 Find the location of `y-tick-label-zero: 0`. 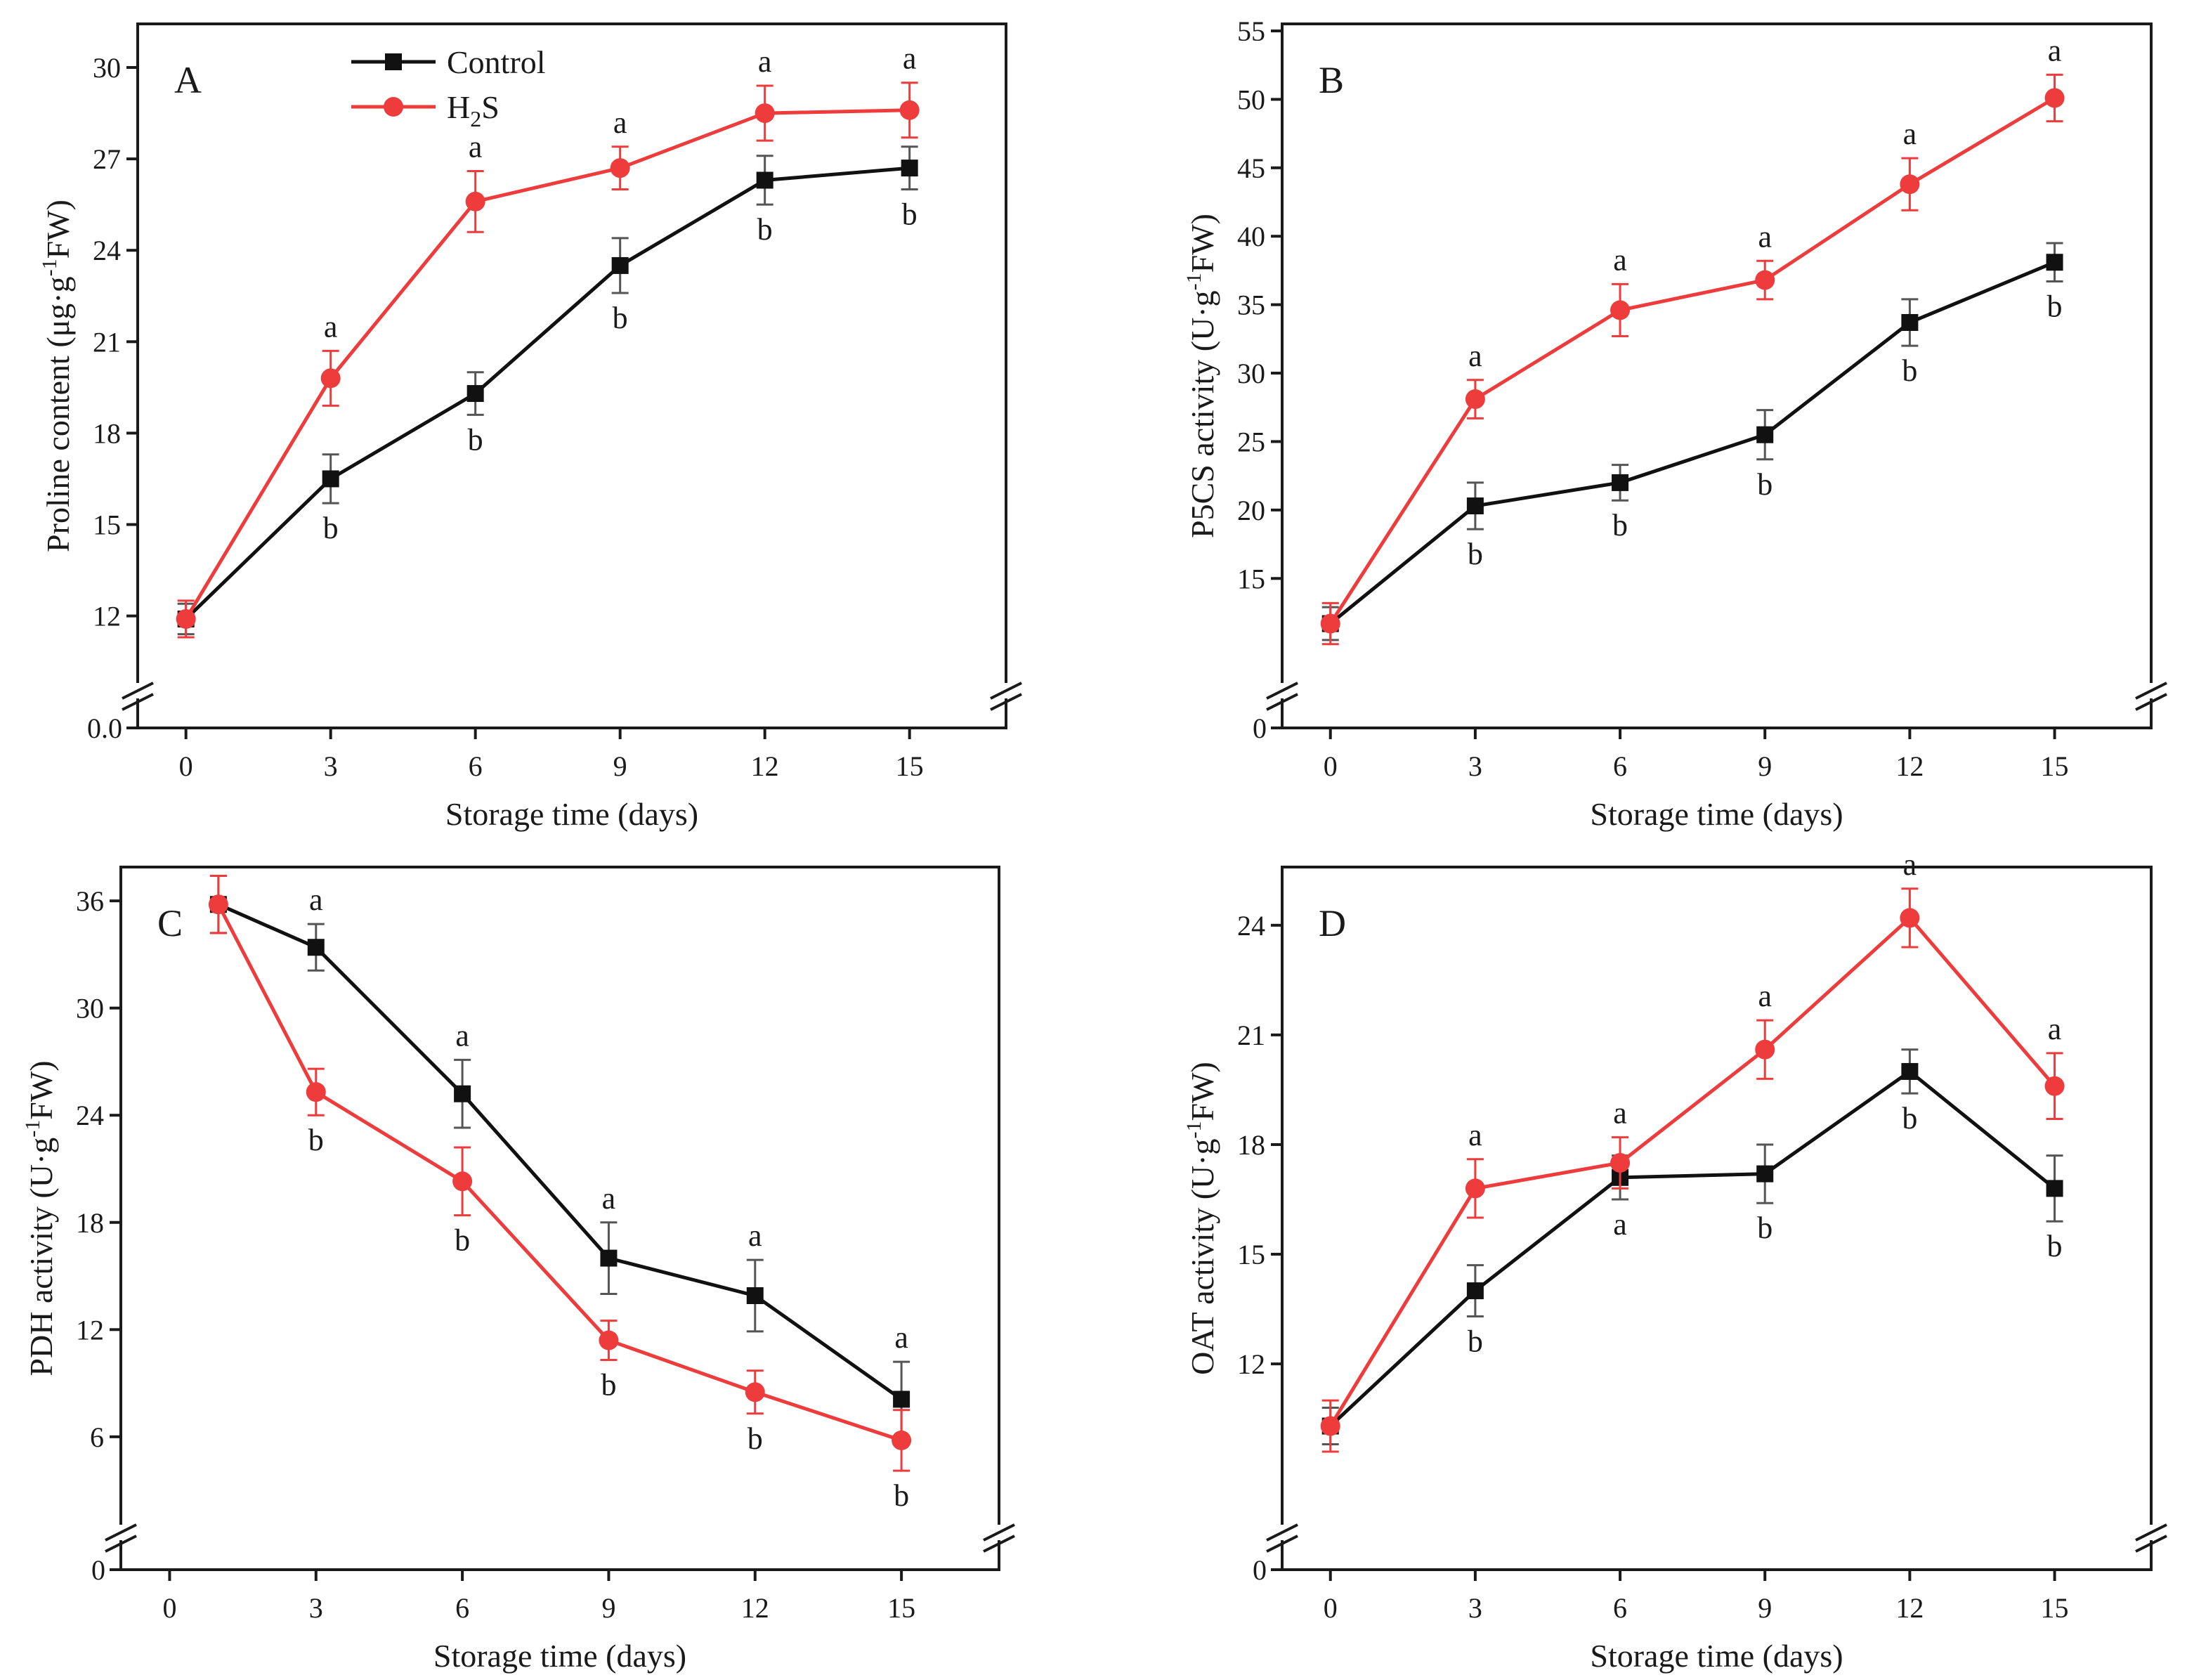

y-tick-label-zero: 0 is located at coordinates (98, 1570).